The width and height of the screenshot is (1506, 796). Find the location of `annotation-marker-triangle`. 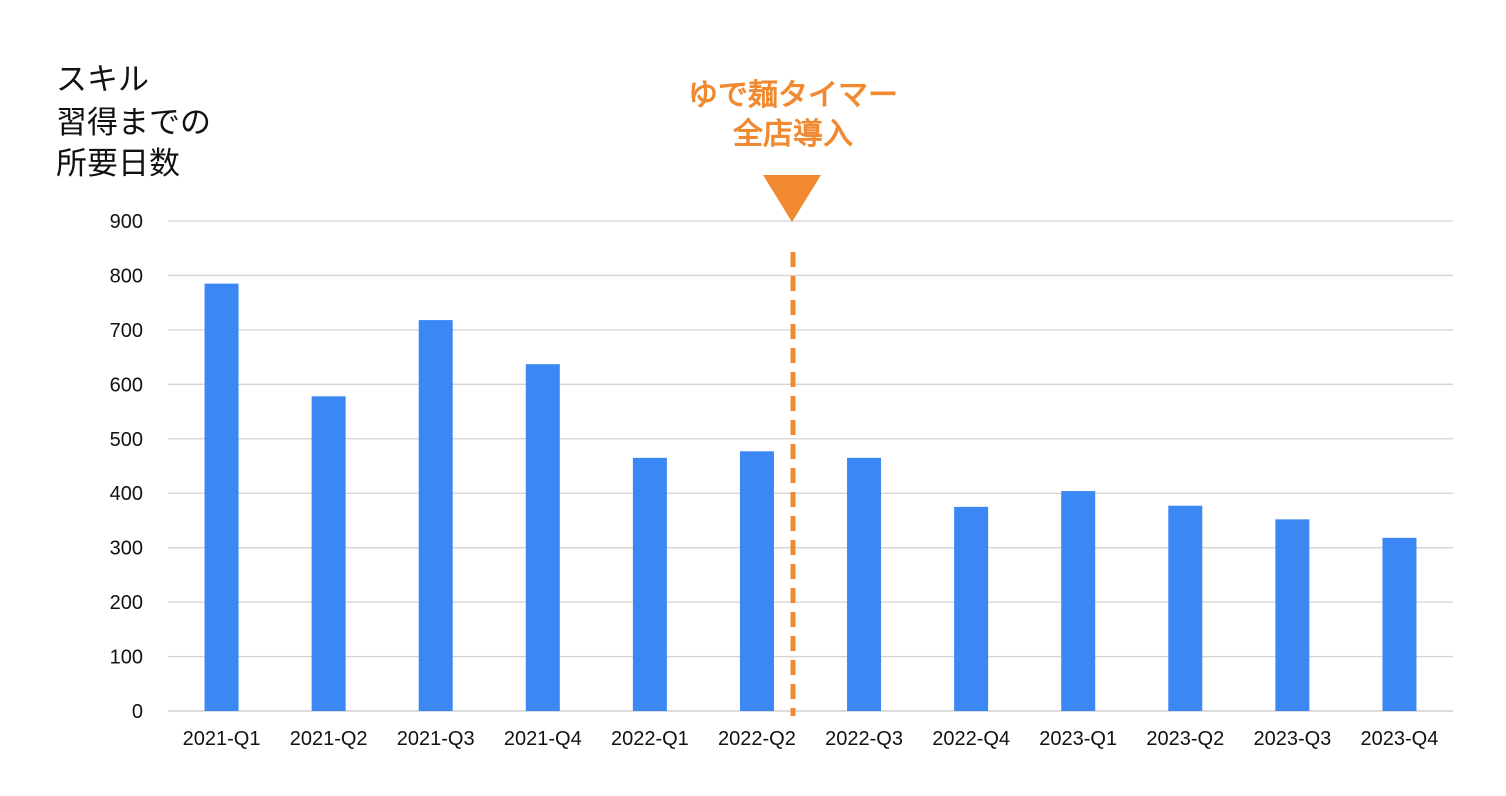

annotation-marker-triangle is located at coordinates (792, 198).